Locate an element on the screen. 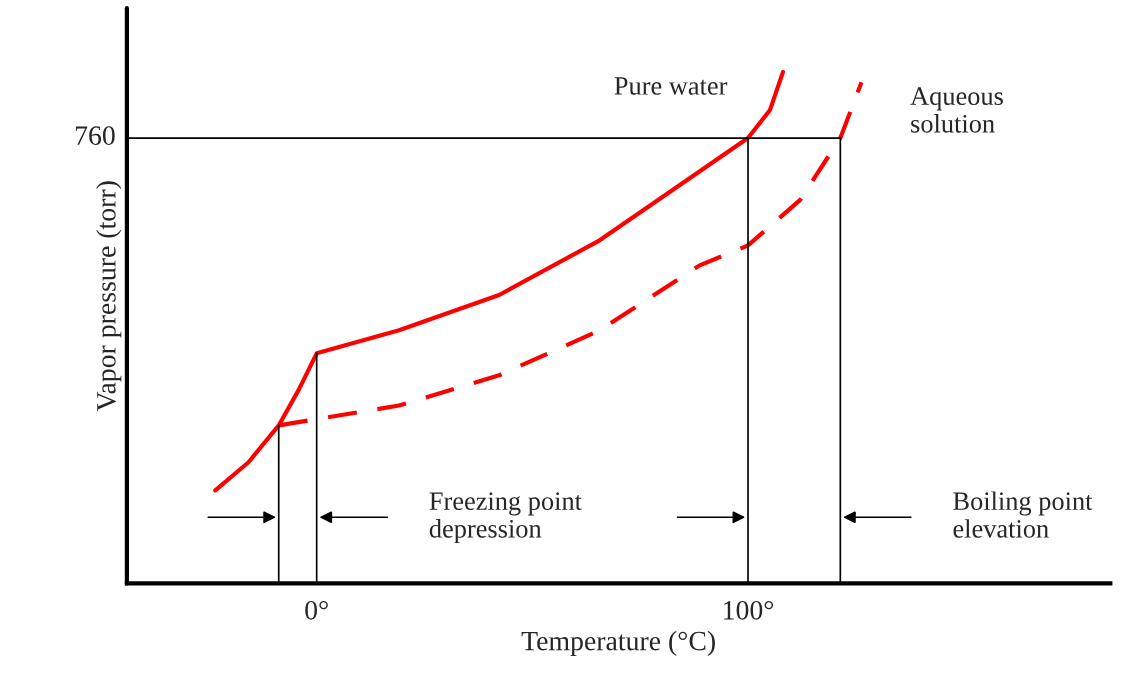 The image size is (1133, 680). series-label: Pure water is located at coordinates (671, 86).